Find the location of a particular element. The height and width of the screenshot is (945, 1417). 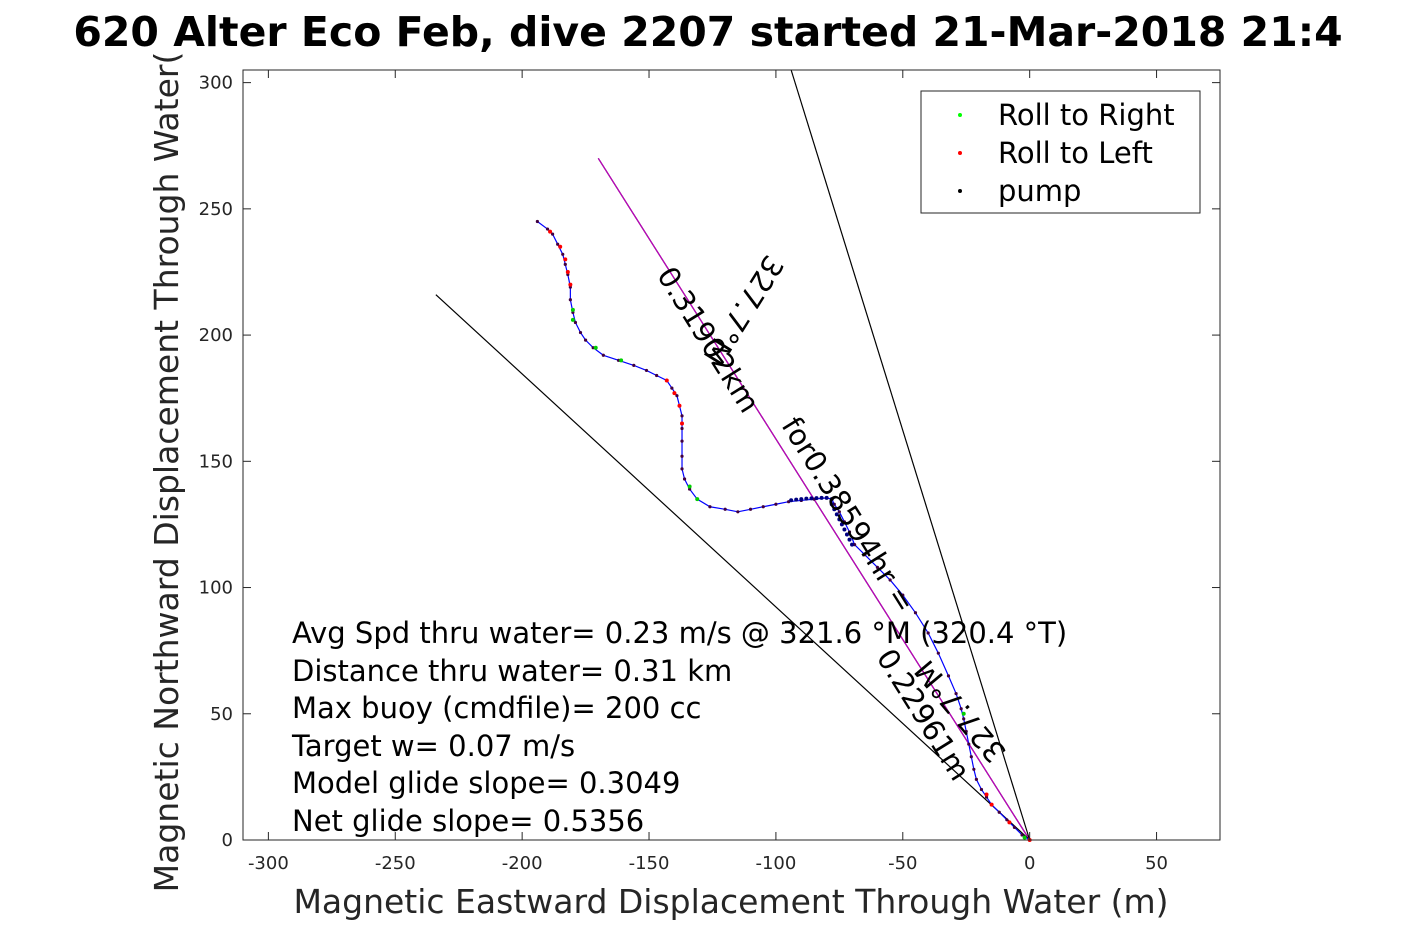

y-tick-label: 0 is located at coordinates (227, 840).